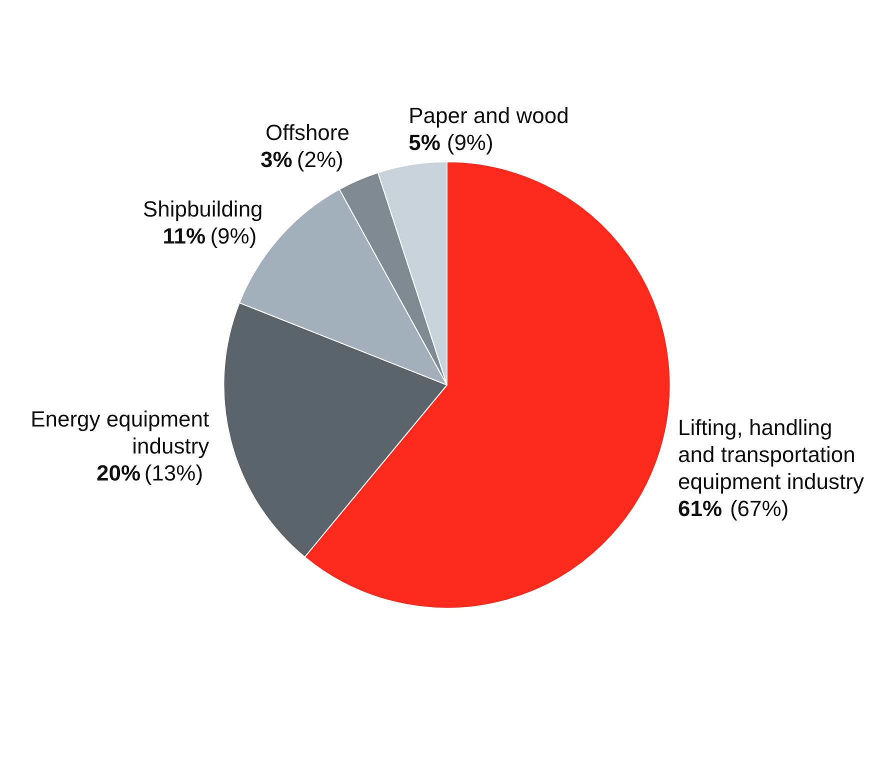 The image size is (893, 769). What do you see at coordinates (150, 473) in the screenshot?
I see `data-label: 20% (13%)` at bounding box center [150, 473].